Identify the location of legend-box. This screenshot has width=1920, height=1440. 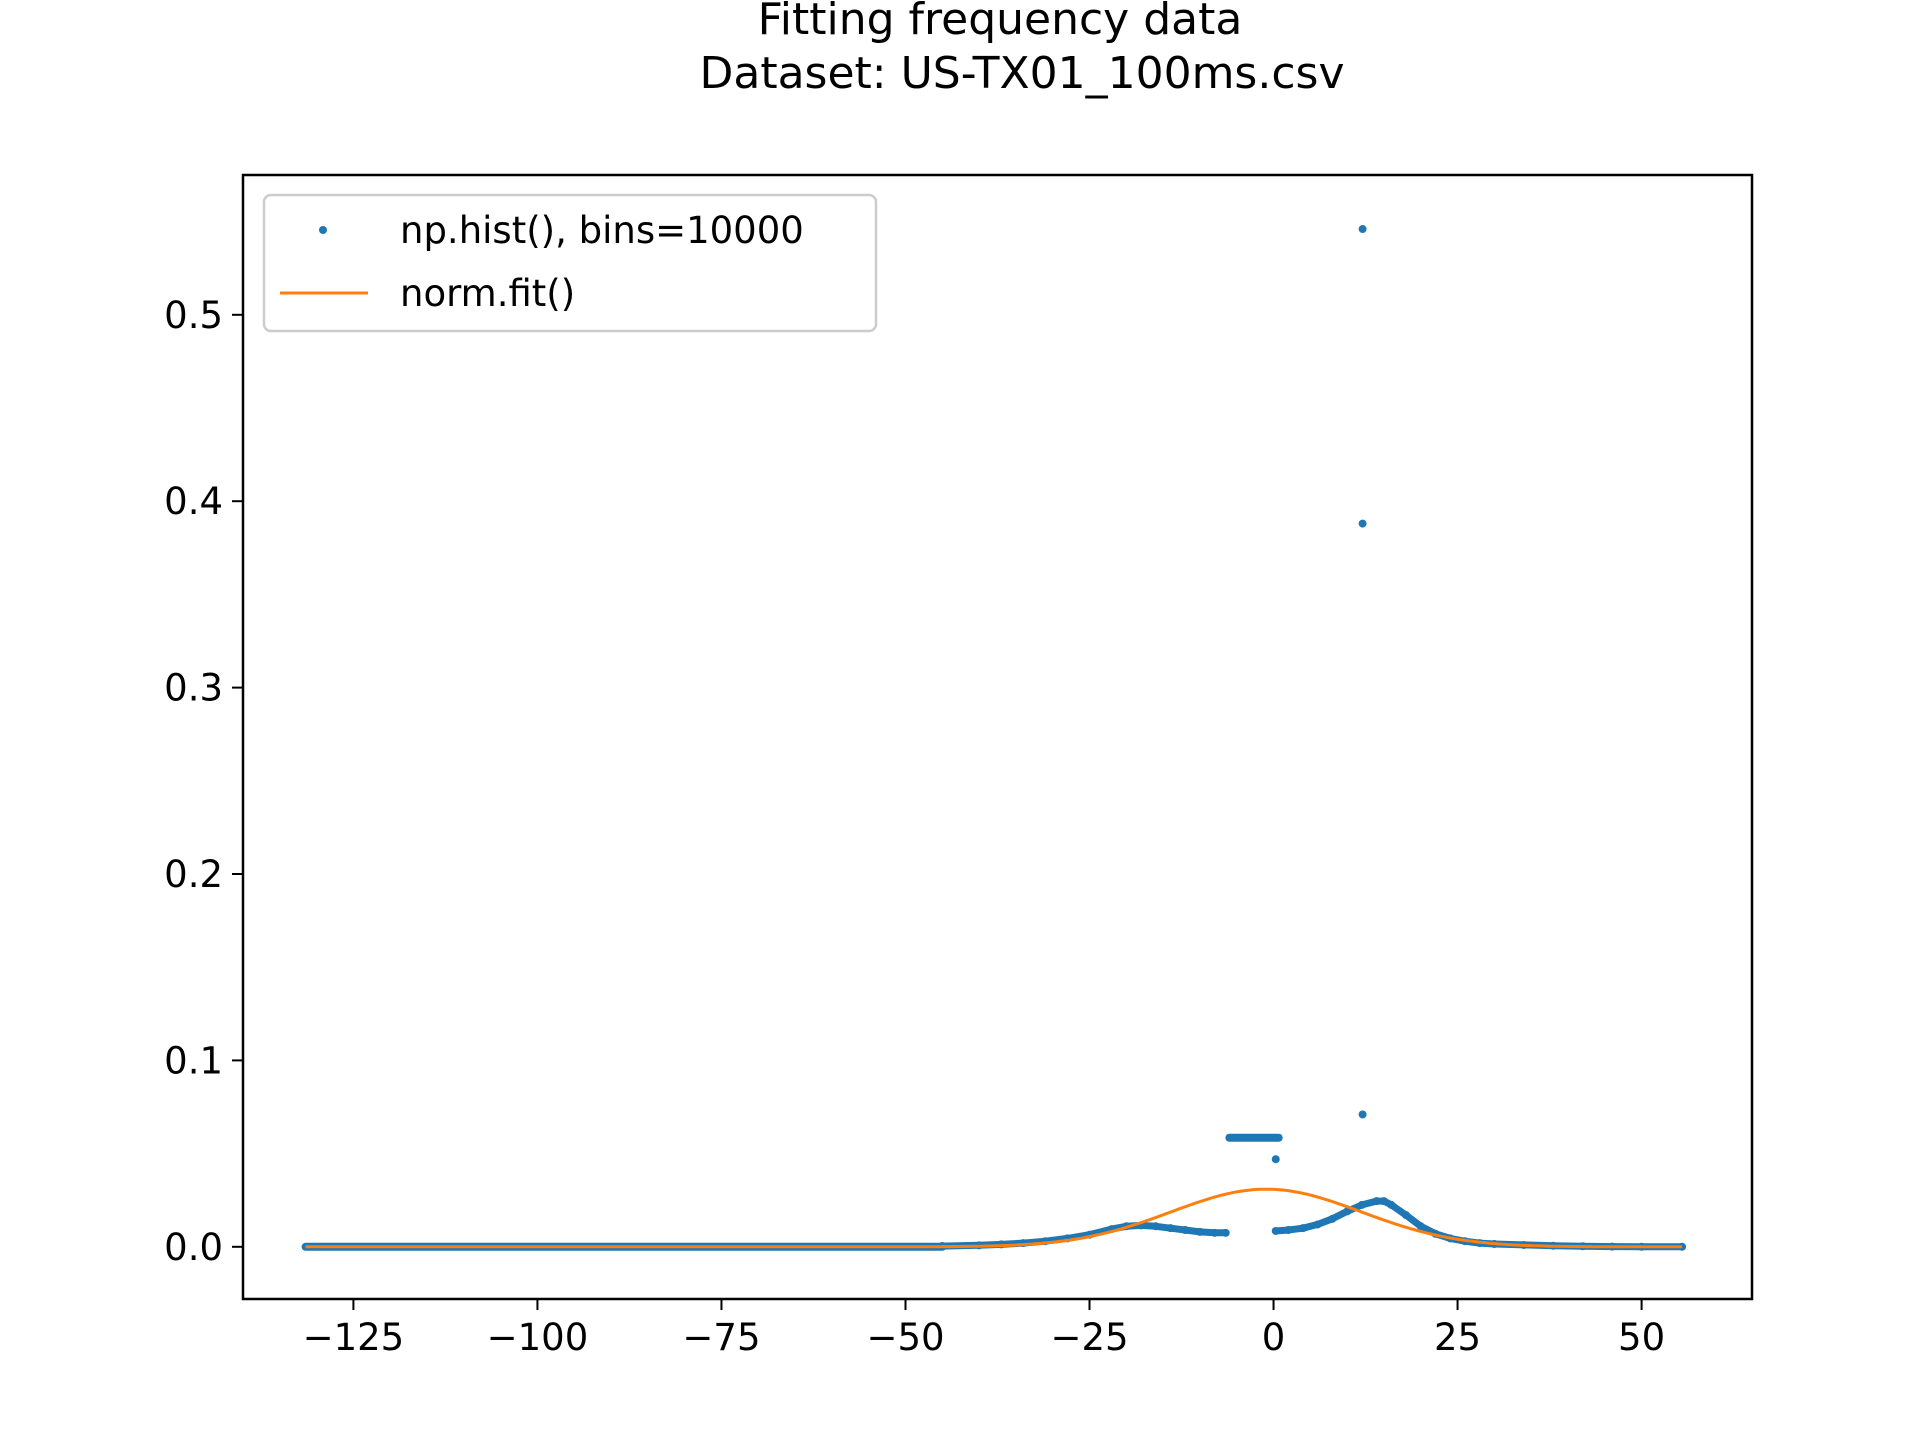
(570, 263).